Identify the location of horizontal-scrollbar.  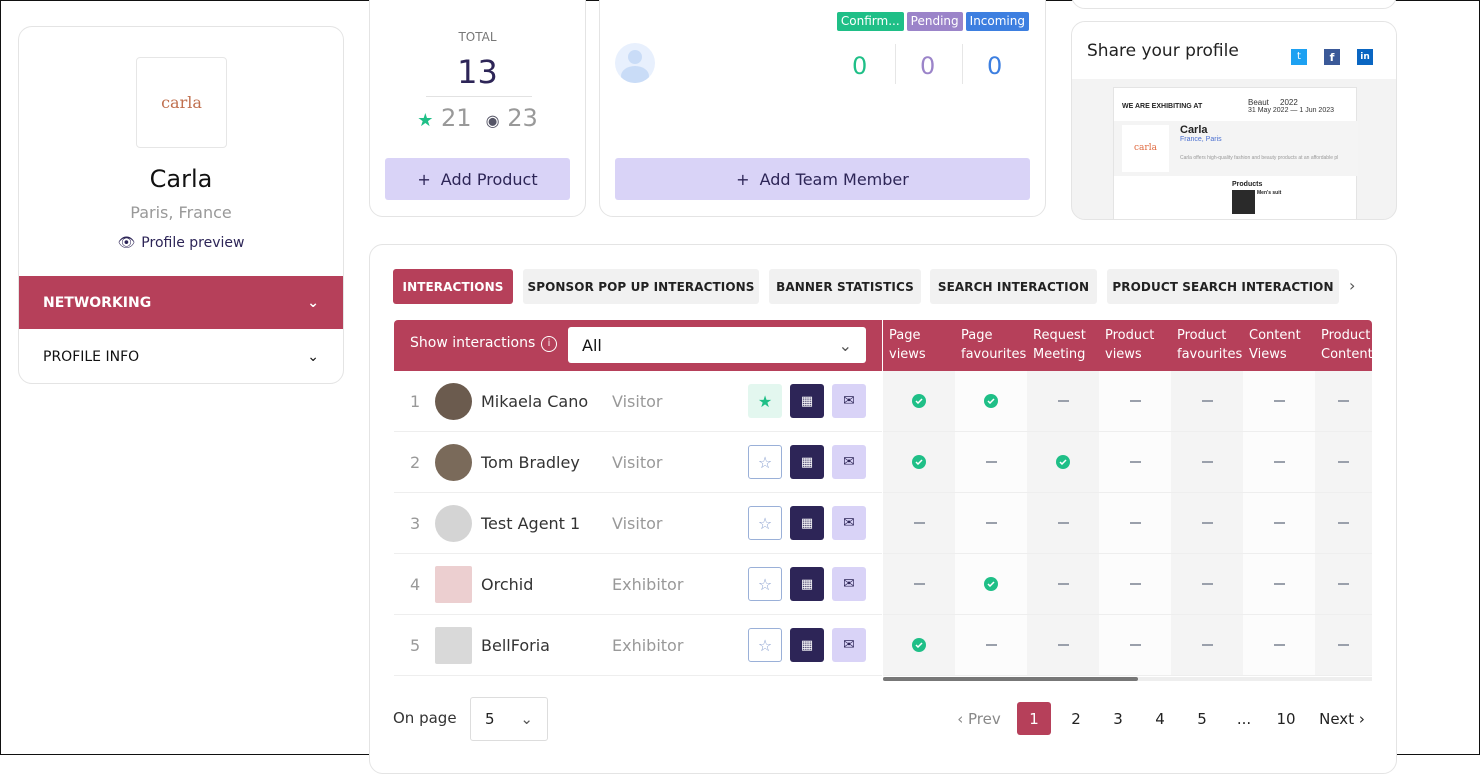
(1127, 679).